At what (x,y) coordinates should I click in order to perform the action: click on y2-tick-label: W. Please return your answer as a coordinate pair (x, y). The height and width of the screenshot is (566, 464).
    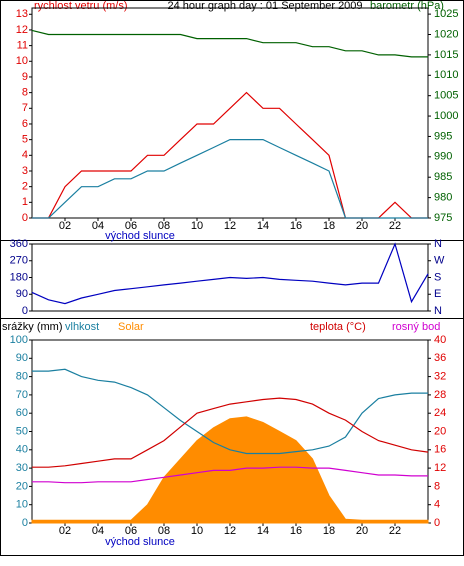
    Looking at the image, I should click on (439, 261).